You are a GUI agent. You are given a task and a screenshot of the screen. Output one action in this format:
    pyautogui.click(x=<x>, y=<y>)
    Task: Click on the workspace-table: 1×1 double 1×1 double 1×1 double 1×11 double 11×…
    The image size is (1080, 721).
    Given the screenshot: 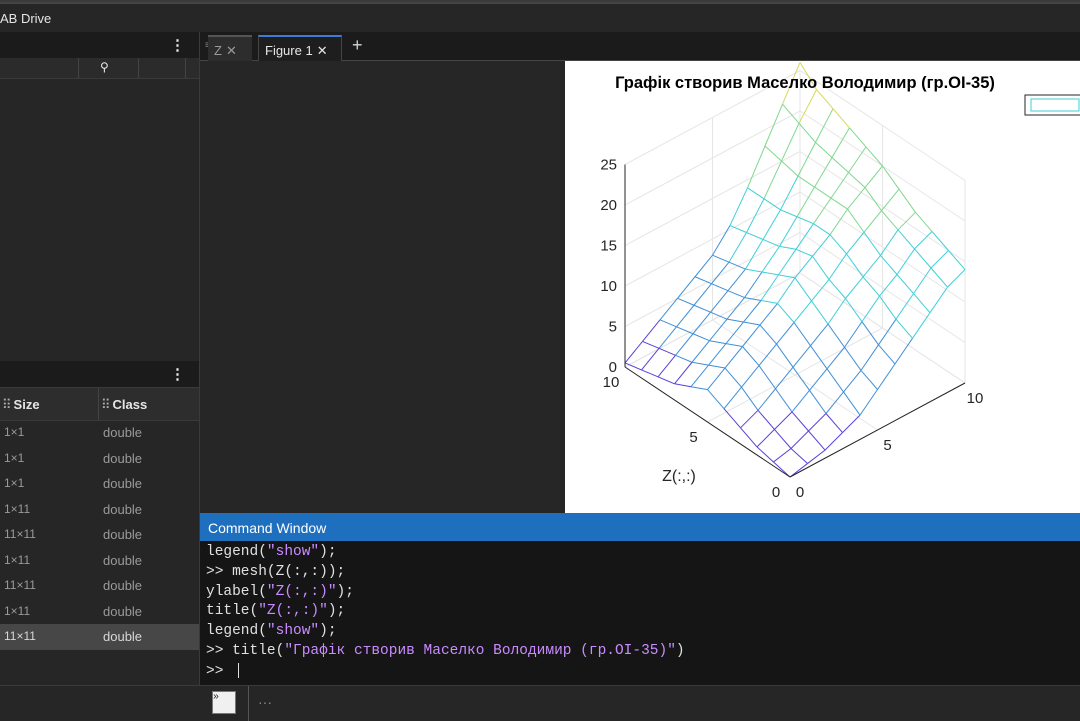 What is the action you would take?
    pyautogui.click(x=99, y=535)
    